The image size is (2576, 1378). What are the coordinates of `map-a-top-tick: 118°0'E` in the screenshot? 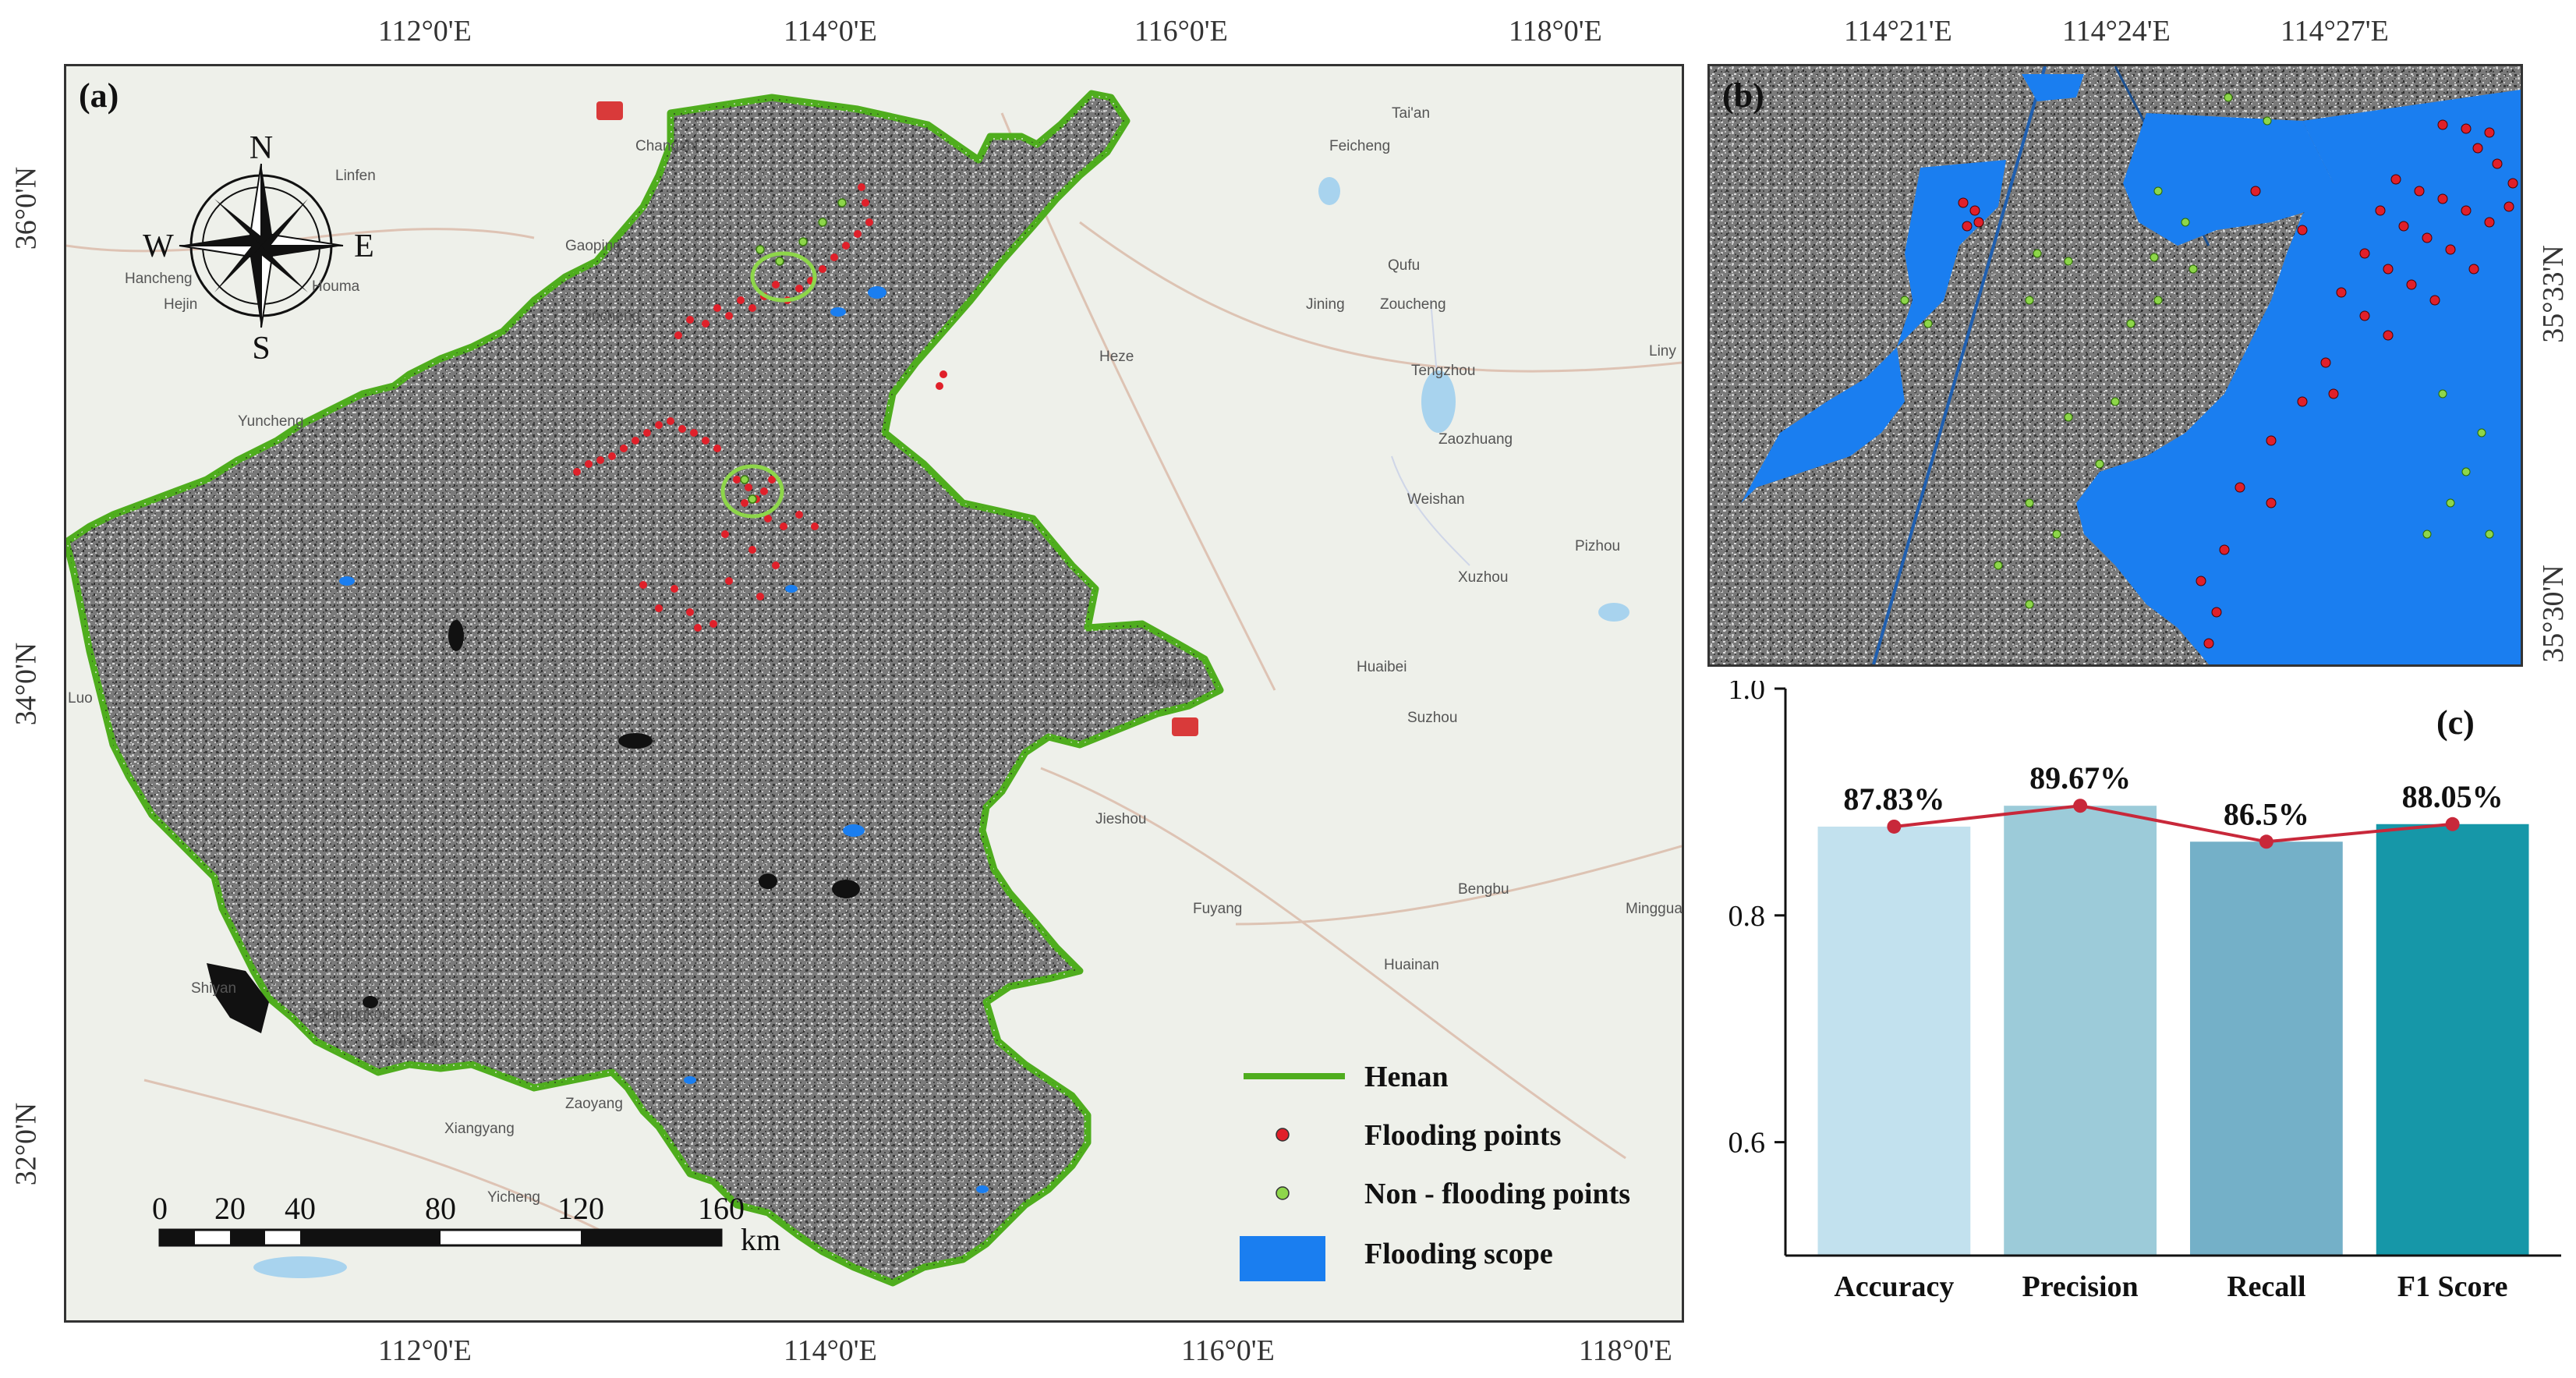 It's located at (1555, 32).